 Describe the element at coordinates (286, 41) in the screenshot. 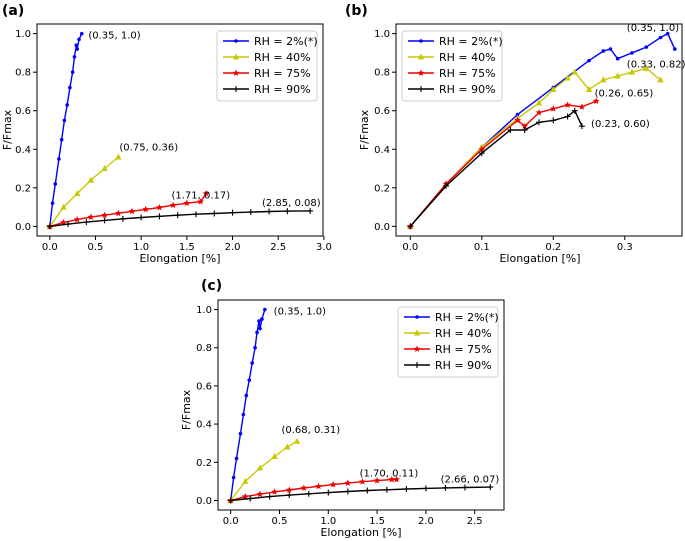

I see `legend-label: RH = 2%(*)` at that location.